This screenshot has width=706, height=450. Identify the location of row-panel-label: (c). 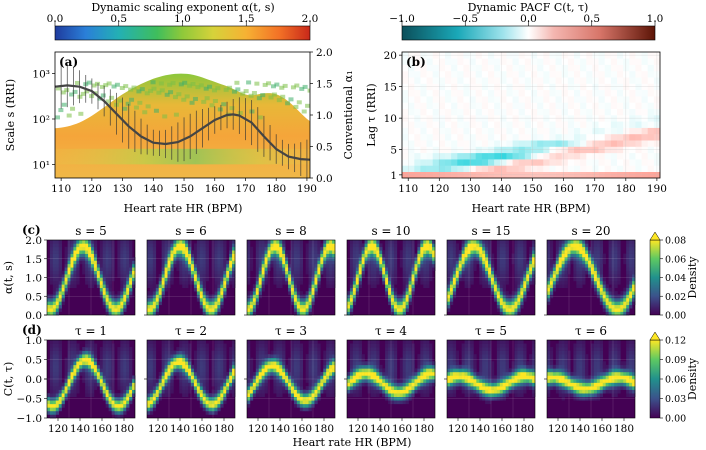
(31, 230).